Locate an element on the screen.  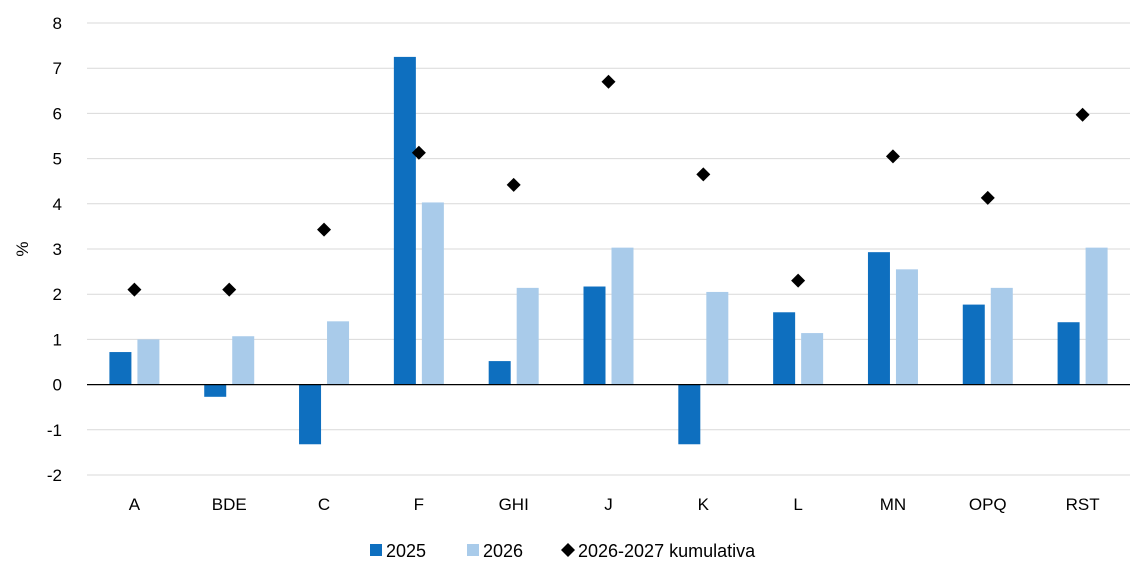
bar-2025-RST is located at coordinates (1068, 353).